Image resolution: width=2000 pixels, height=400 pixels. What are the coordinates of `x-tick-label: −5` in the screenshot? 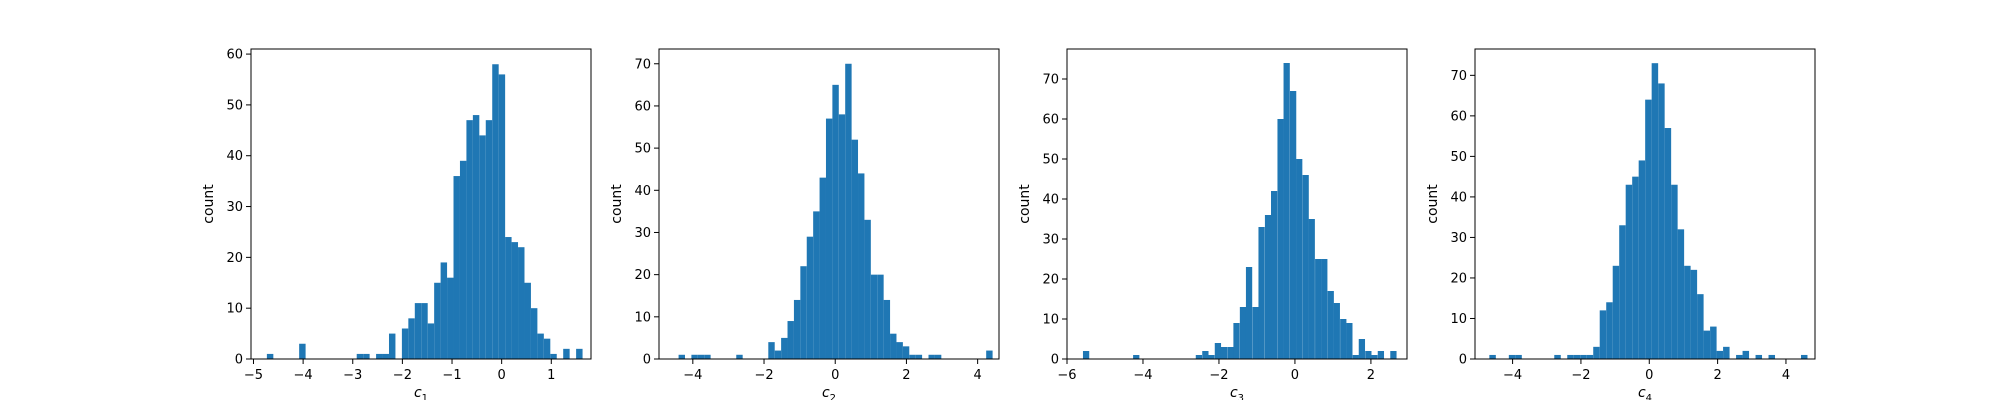 It's located at (253, 375).